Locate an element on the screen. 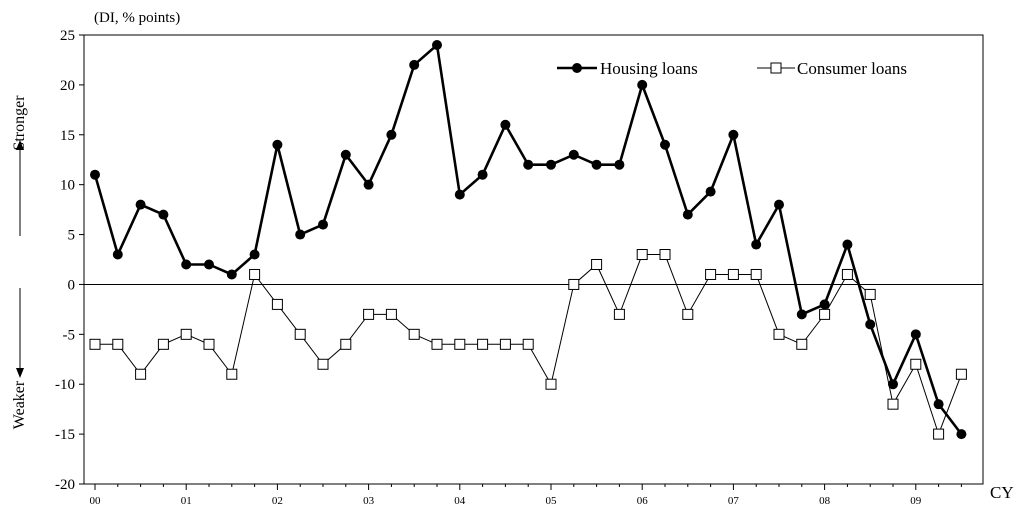 This screenshot has width=1019, height=511. x-tick-label: 06 is located at coordinates (643, 501).